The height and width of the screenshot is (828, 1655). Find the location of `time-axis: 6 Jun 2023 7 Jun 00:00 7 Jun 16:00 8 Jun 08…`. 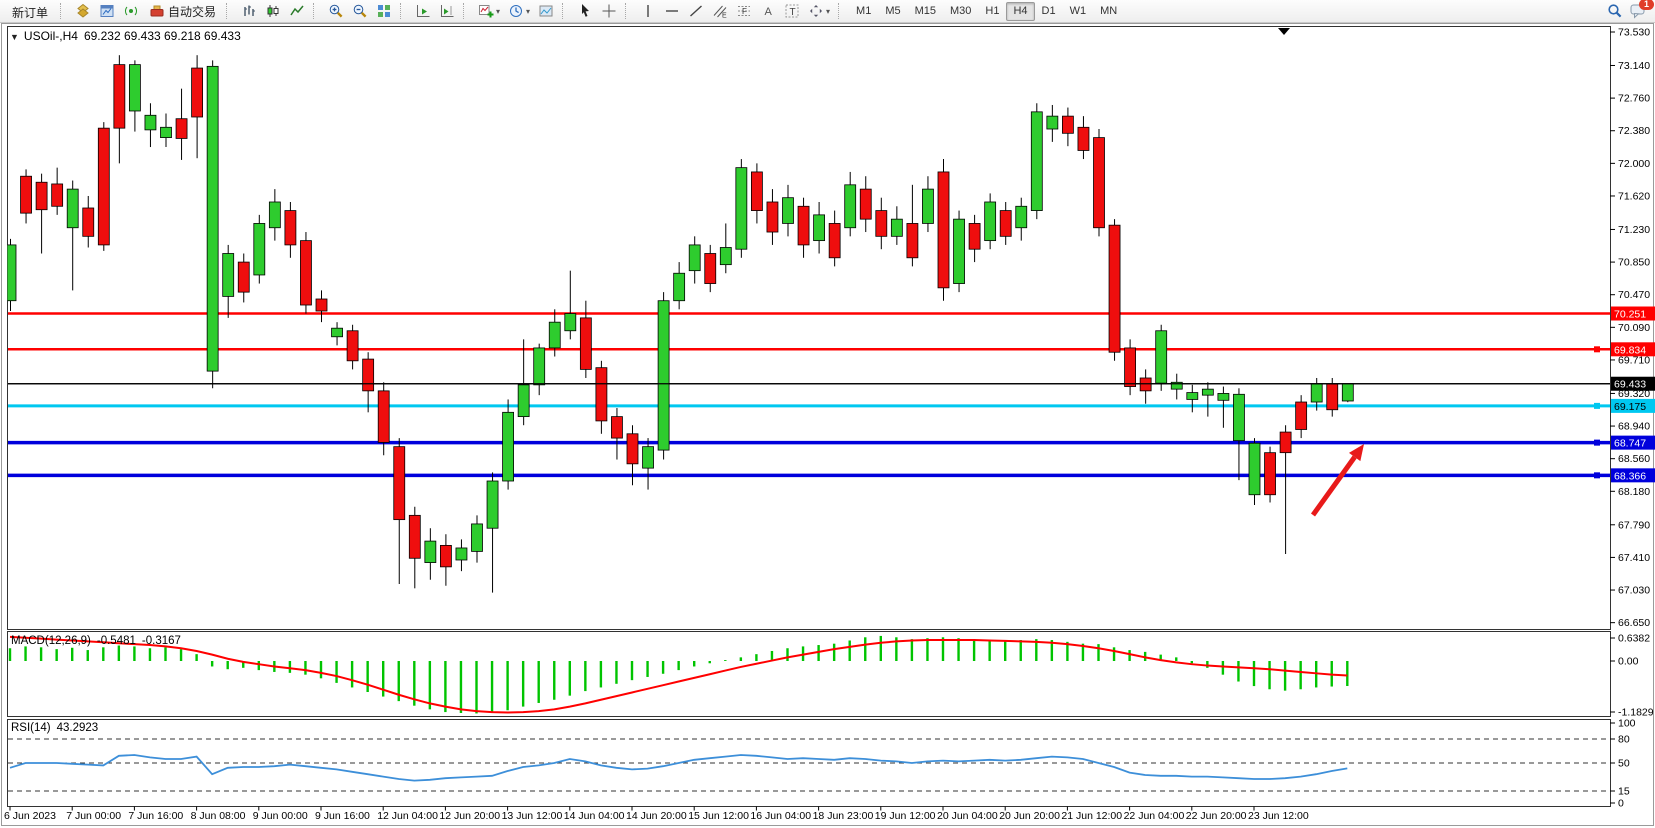

time-axis: 6 Jun 2023 7 Jun 00:00 7 Jun 16:00 8 Jun 08… is located at coordinates (656, 814).